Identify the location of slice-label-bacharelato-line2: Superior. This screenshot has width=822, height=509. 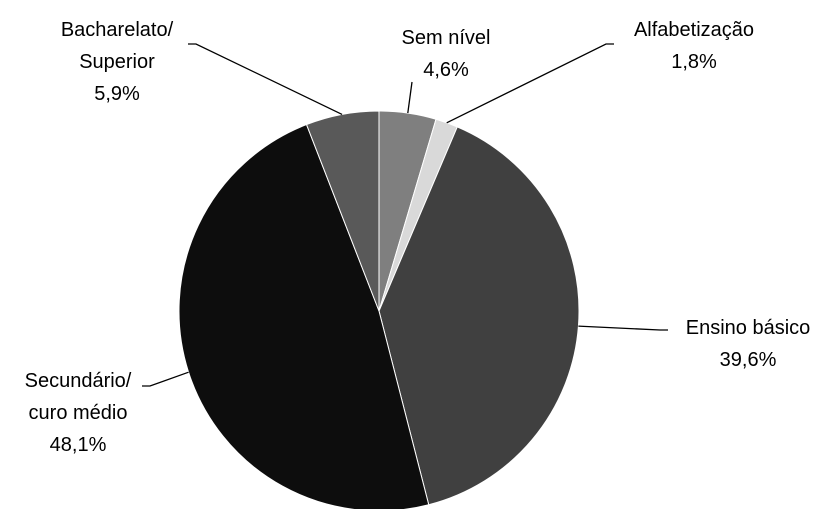
(117, 62).